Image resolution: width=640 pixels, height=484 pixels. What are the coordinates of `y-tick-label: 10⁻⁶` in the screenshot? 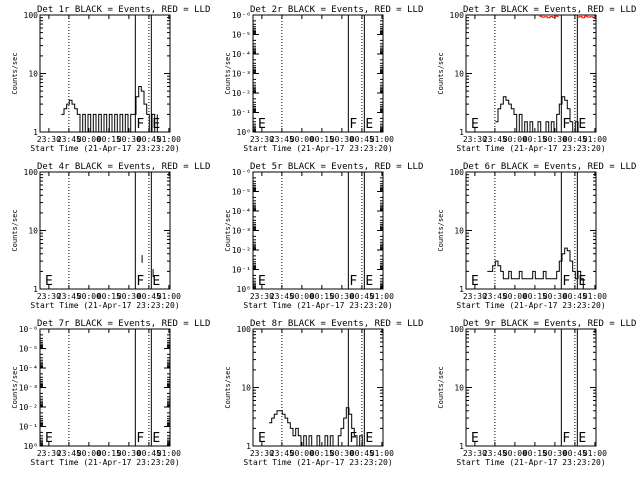 It's located at (28, 329).